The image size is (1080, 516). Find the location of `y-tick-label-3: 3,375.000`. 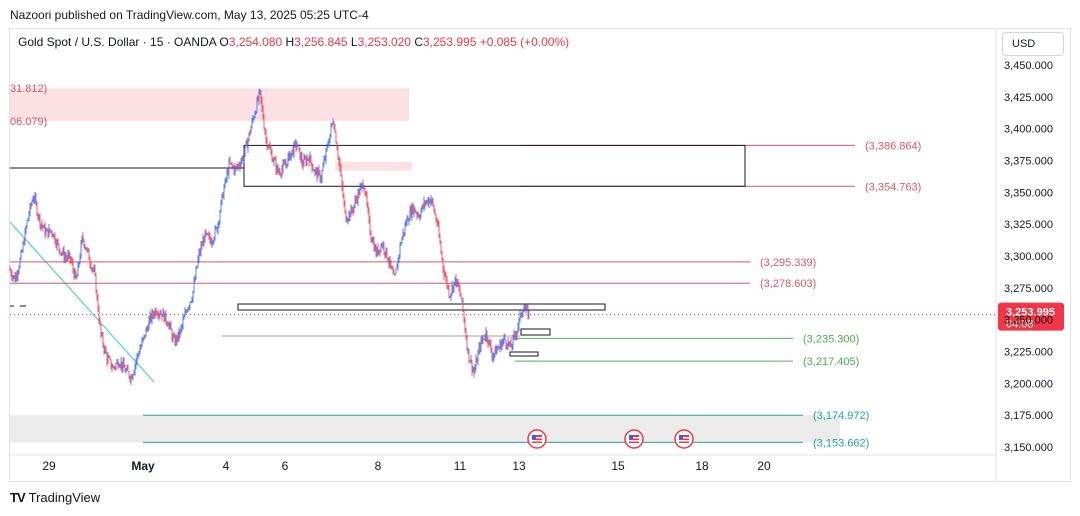

y-tick-label-3: 3,375.000 is located at coordinates (1028, 162).